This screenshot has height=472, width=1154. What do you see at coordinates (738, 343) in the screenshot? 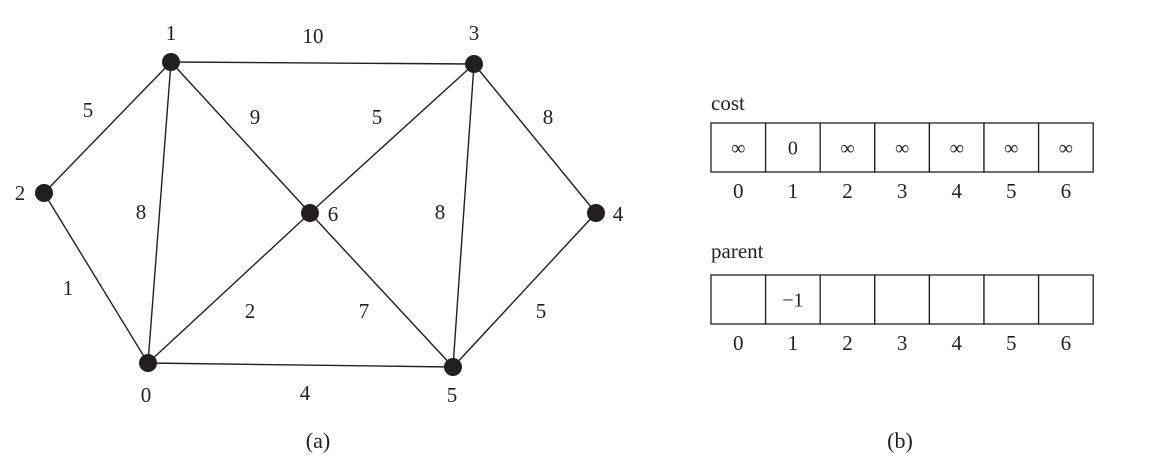
I see `parent-index-0: 0` at bounding box center [738, 343].